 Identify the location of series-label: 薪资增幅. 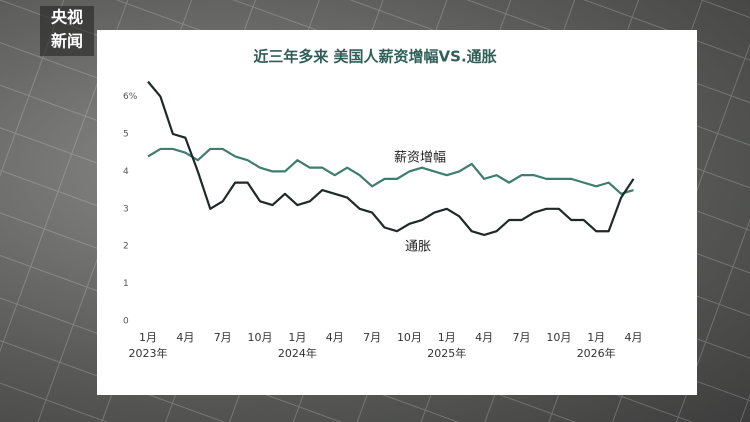
(420, 158).